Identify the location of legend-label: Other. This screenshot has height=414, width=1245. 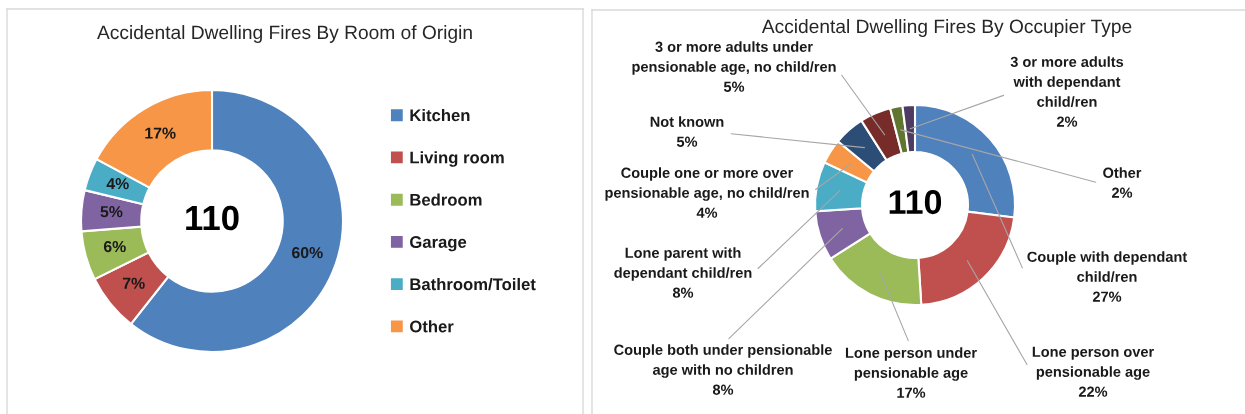
(432, 326).